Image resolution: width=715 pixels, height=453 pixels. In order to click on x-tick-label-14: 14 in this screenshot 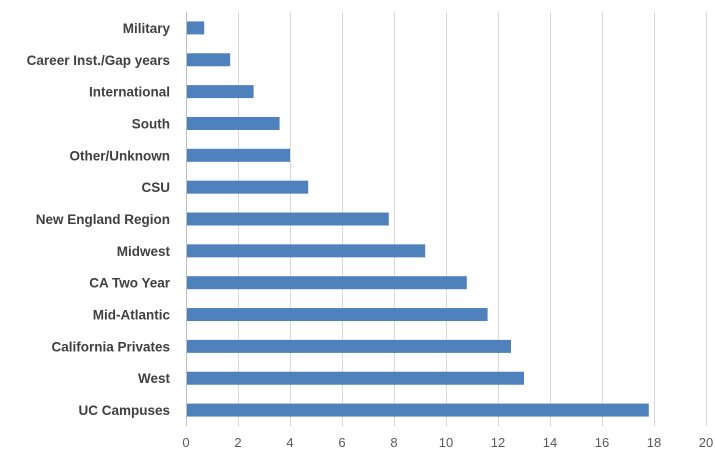, I will do `click(550, 442)`.